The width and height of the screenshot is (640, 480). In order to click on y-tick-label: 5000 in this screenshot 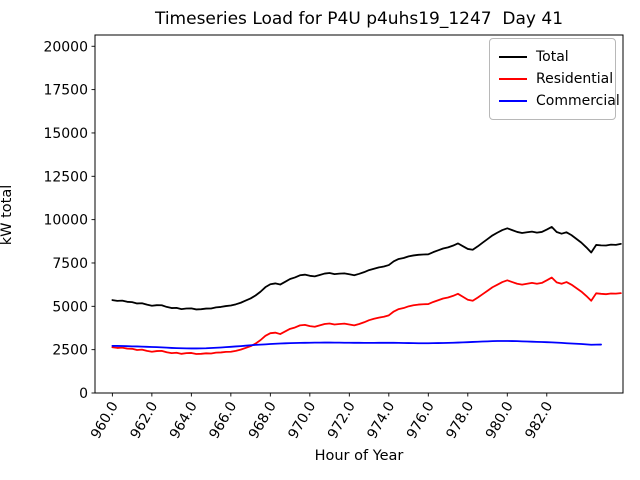, I will do `click(70, 307)`.